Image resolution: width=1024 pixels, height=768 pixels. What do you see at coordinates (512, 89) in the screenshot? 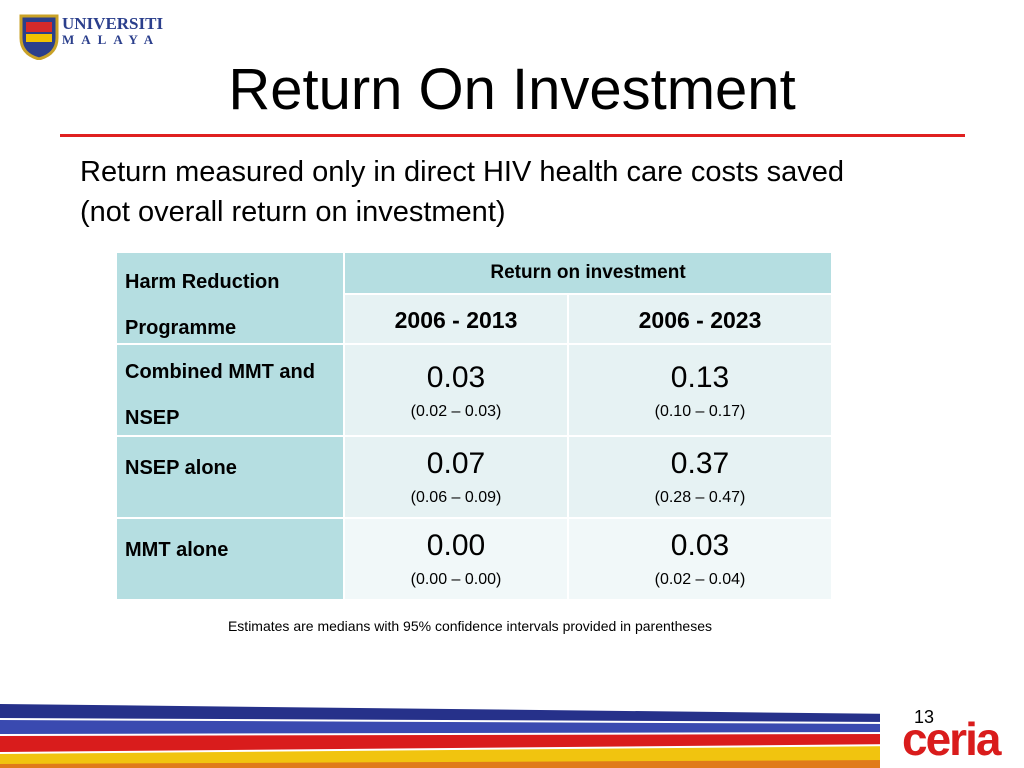
I see `title: Return On Investment` at bounding box center [512, 89].